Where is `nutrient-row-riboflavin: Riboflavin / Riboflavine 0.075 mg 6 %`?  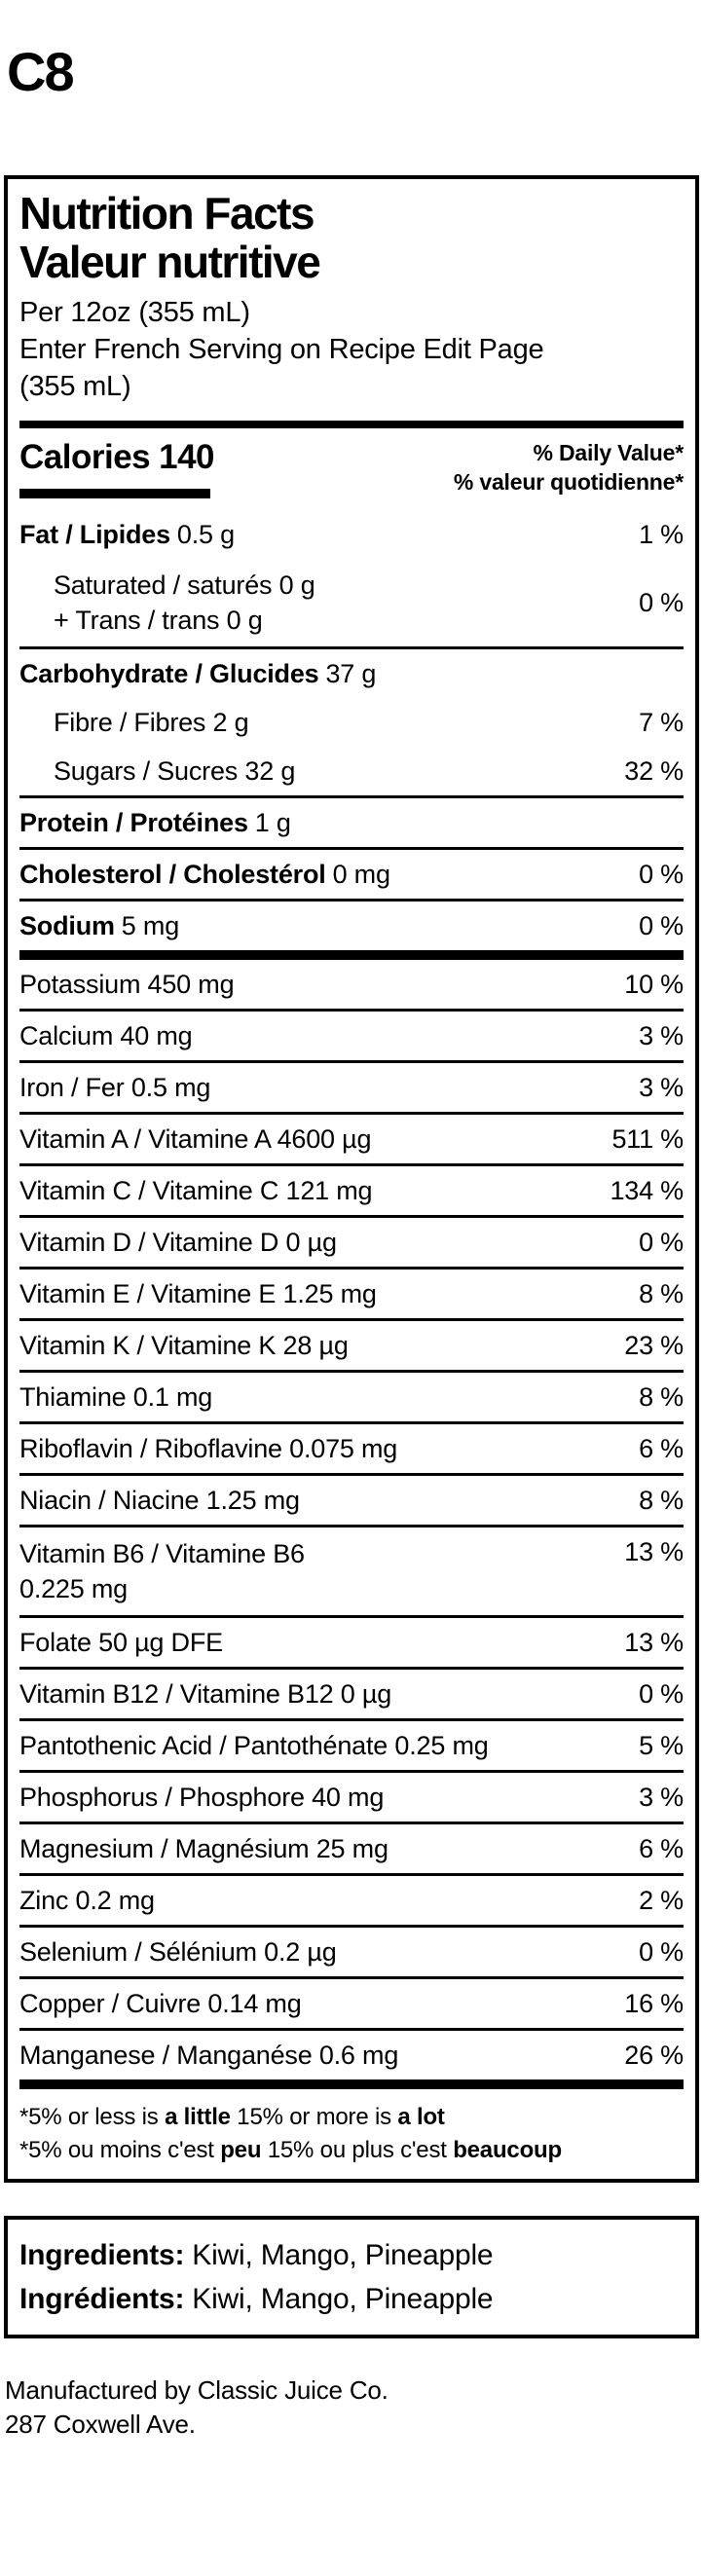
nutrient-row-riboflavin: Riboflavin / Riboflavine 0.075 mg 6 % is located at coordinates (351, 1447).